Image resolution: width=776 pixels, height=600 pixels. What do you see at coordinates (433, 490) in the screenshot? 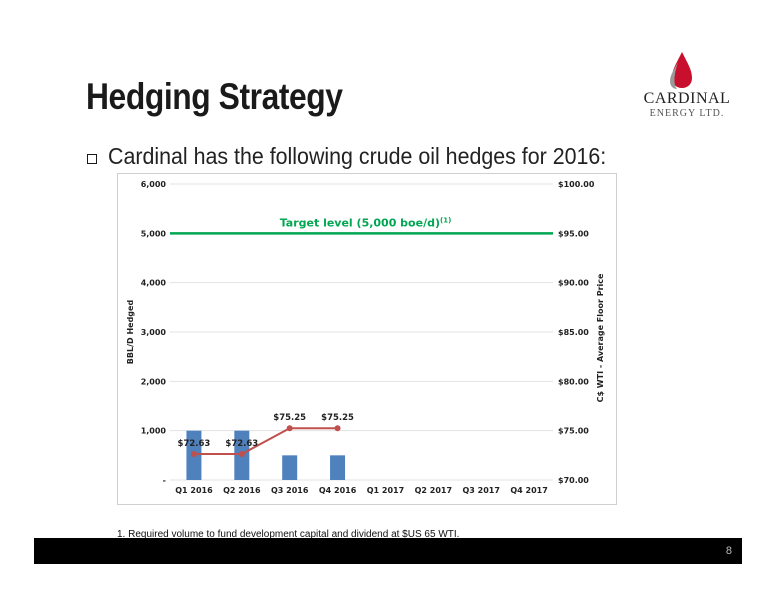
I see `x-tick-label: Q2 2017` at bounding box center [433, 490].